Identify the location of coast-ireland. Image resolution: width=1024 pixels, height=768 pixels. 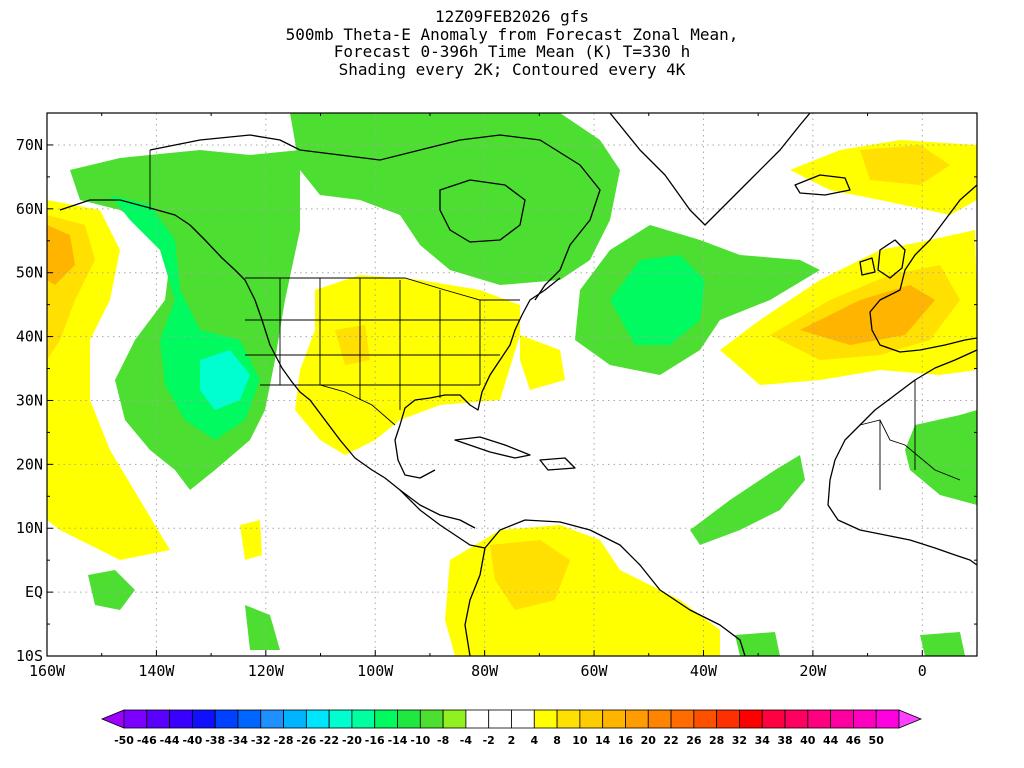
(867, 266).